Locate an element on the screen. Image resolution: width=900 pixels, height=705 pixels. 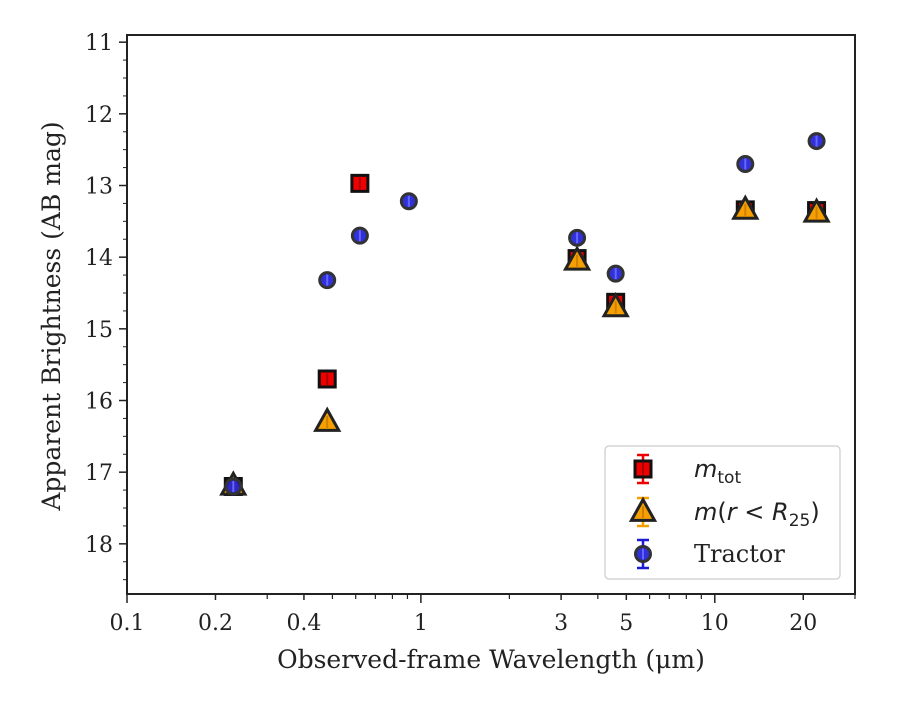
x-tick-label: 5 is located at coordinates (626, 623).